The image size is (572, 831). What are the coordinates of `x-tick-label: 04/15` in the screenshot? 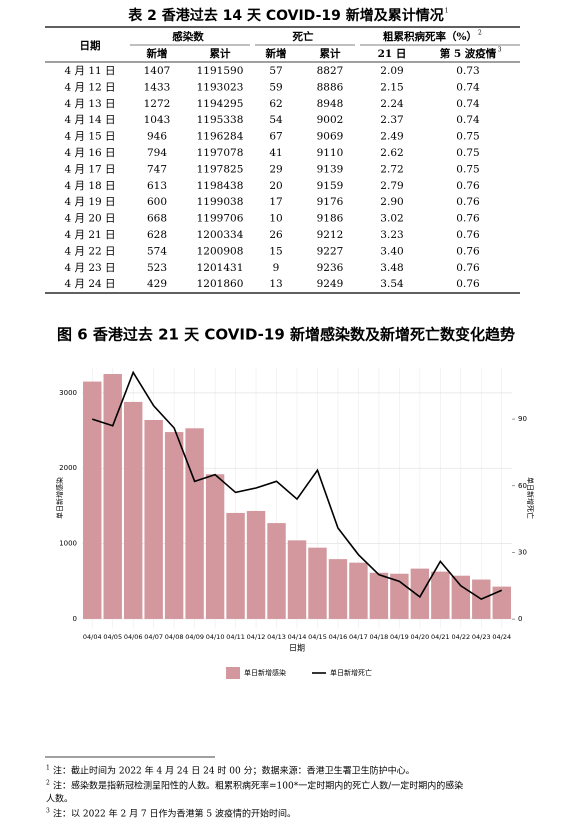 It's located at (317, 637).